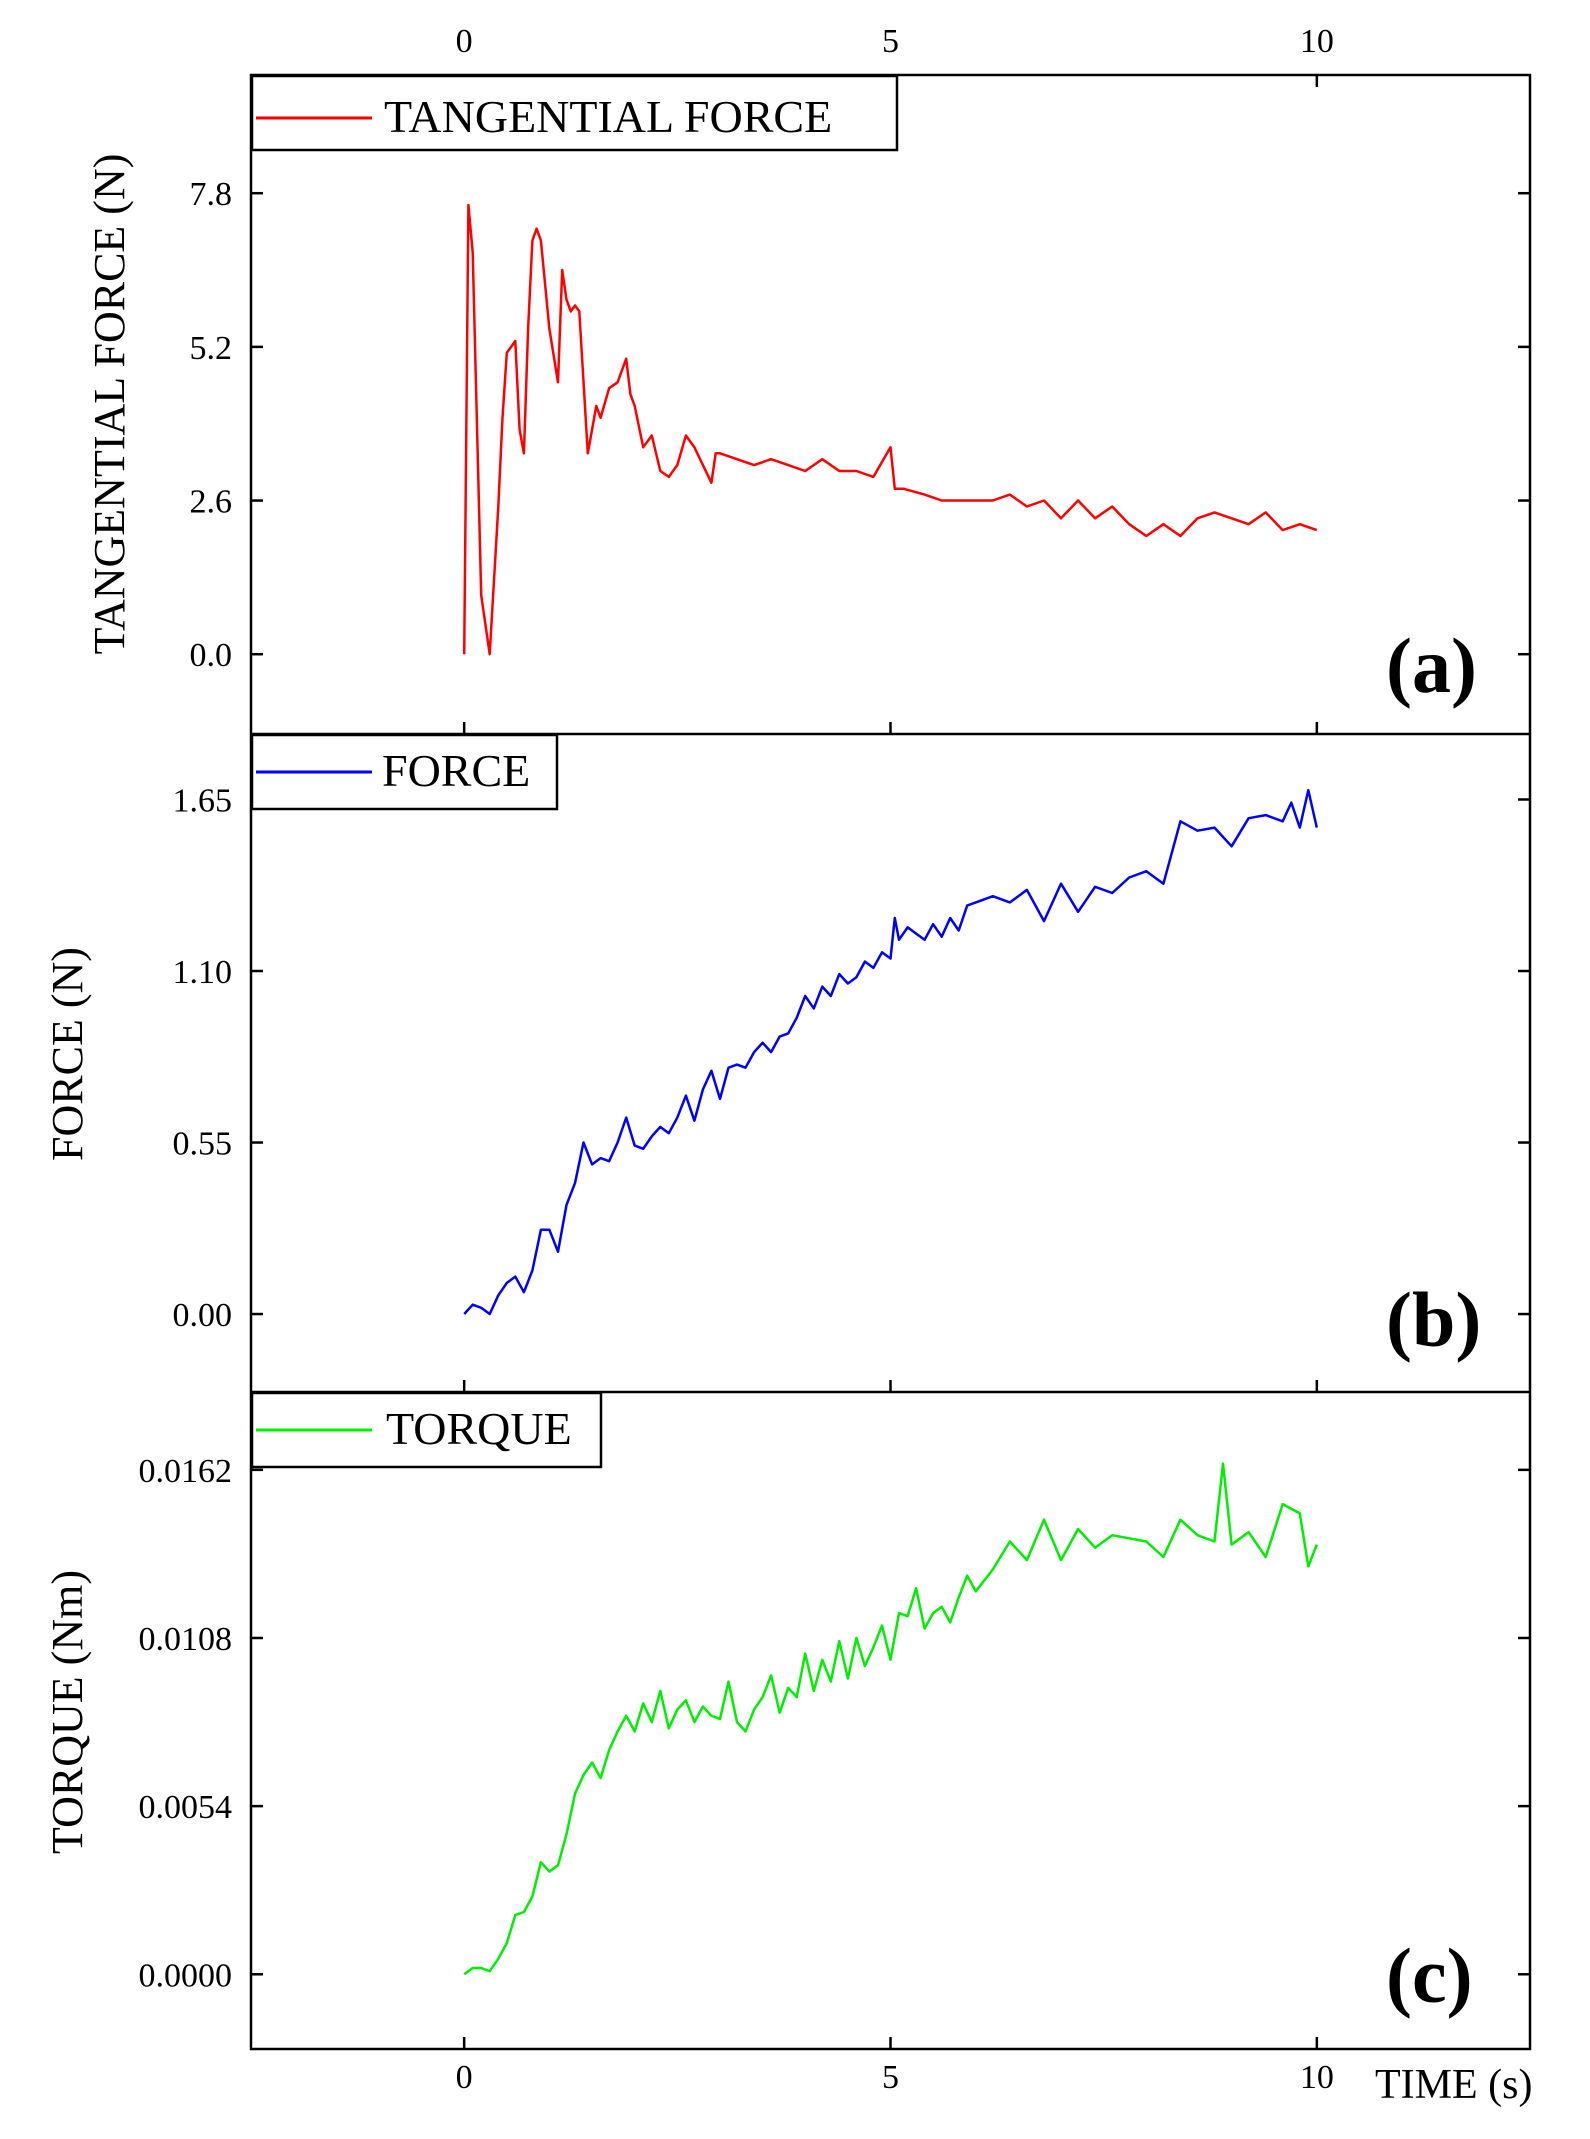  Describe the element at coordinates (890, 41) in the screenshot. I see `top-x-tick-label: 5` at that location.